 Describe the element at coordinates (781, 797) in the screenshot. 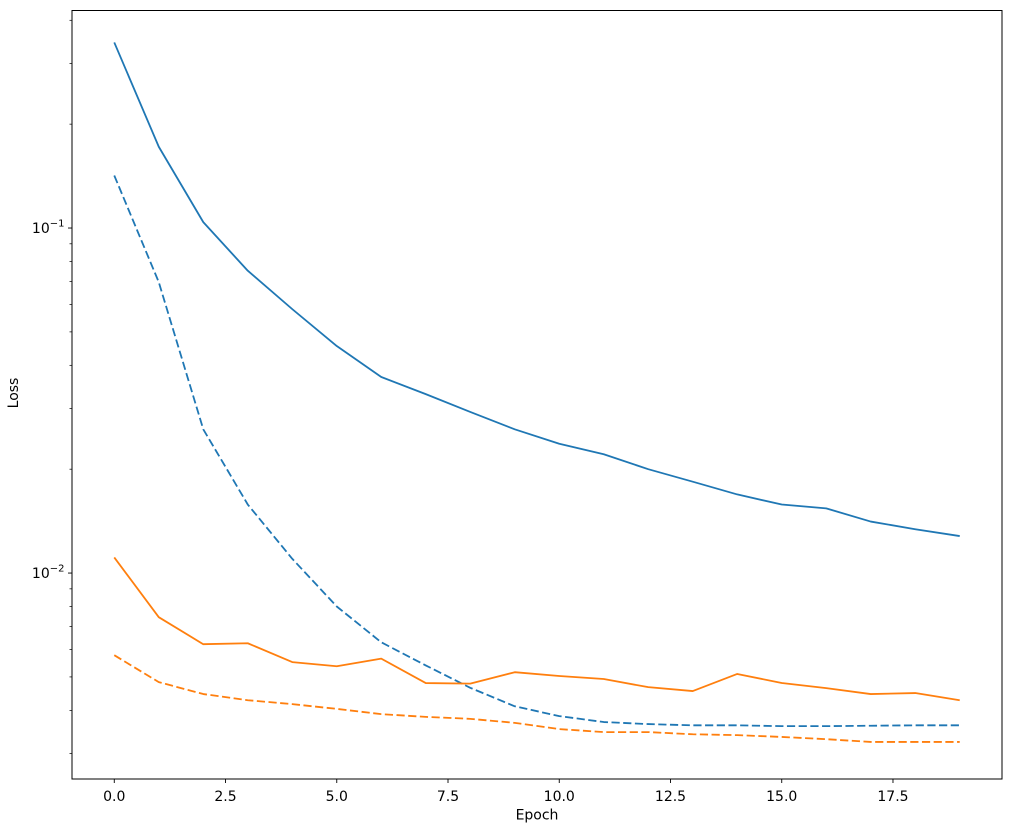

I see `x-tick-label: 15.0` at that location.